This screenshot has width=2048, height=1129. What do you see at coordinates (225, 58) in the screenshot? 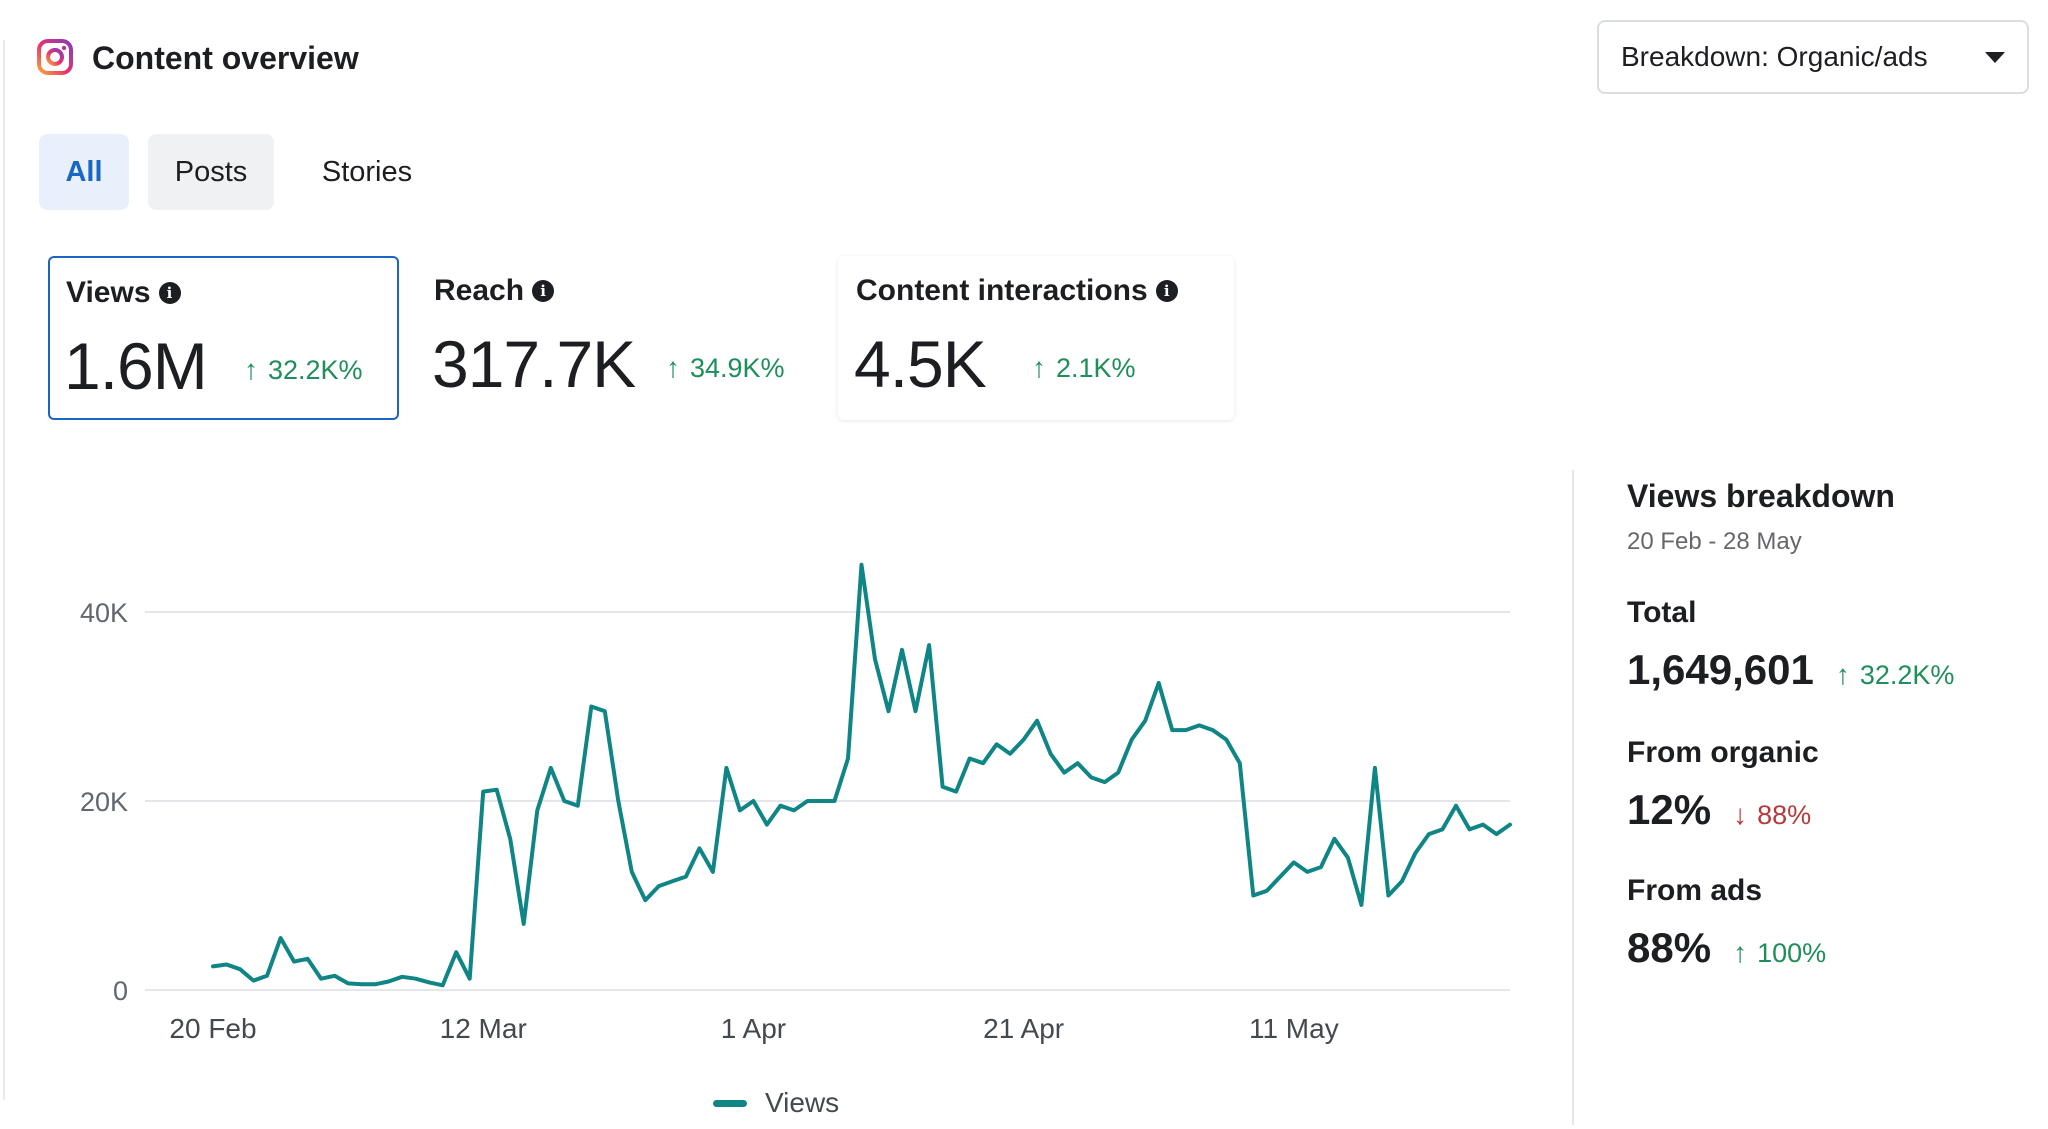
I see `page-title: Content overview` at bounding box center [225, 58].